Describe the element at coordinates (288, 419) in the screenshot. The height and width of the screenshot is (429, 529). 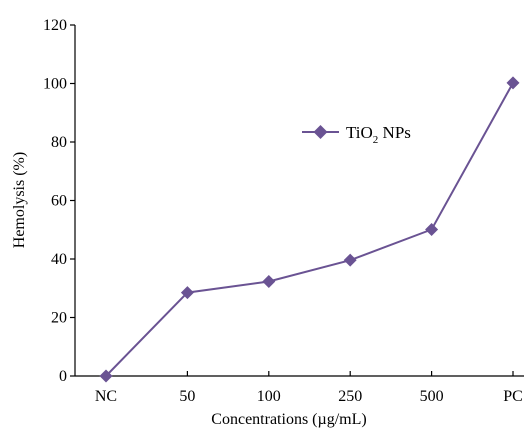
I see `x-axis-title: Concentrations (µg/mL)` at that location.